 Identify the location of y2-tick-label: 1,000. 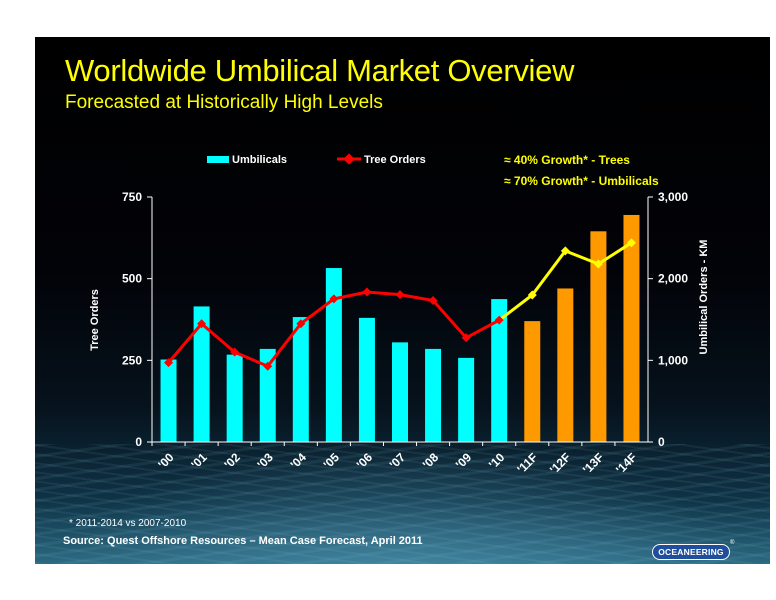
(673, 360).